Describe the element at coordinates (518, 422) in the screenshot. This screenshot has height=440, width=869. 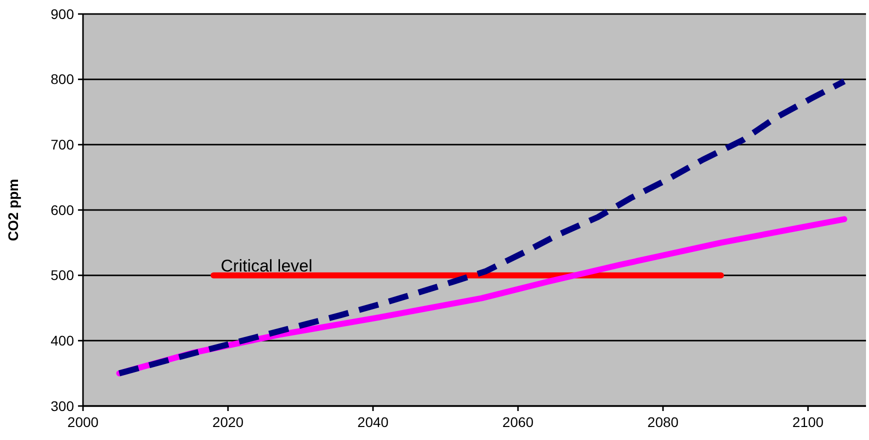
I see `x-tick-label: 2060` at that location.